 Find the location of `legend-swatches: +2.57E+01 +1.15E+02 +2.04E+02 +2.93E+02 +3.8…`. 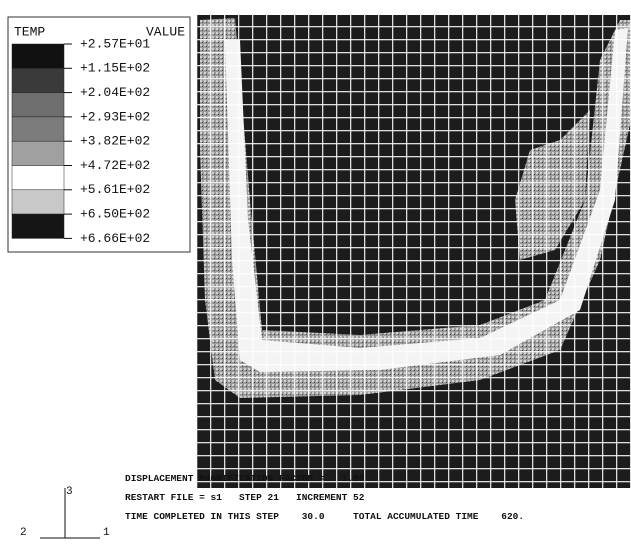

legend-swatches: +2.57E+01 +1.15E+02 +2.04E+02 +2.93E+02 +3.8… is located at coordinates (80, 141).